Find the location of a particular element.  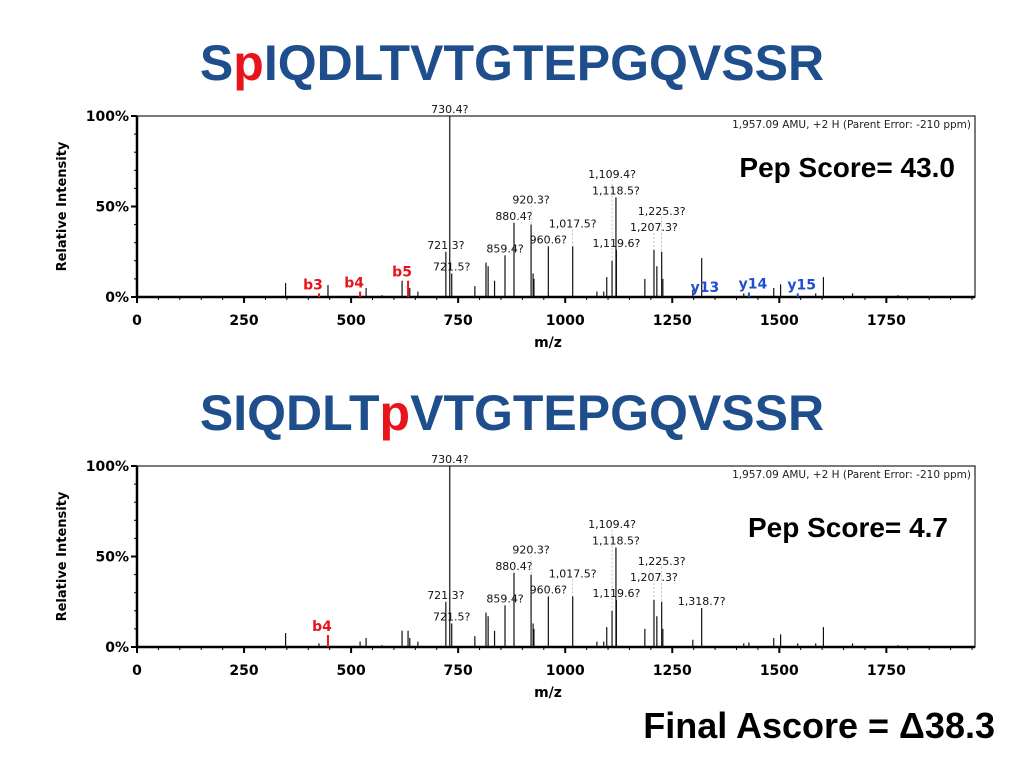

ion-label: y15 is located at coordinates (801, 285).